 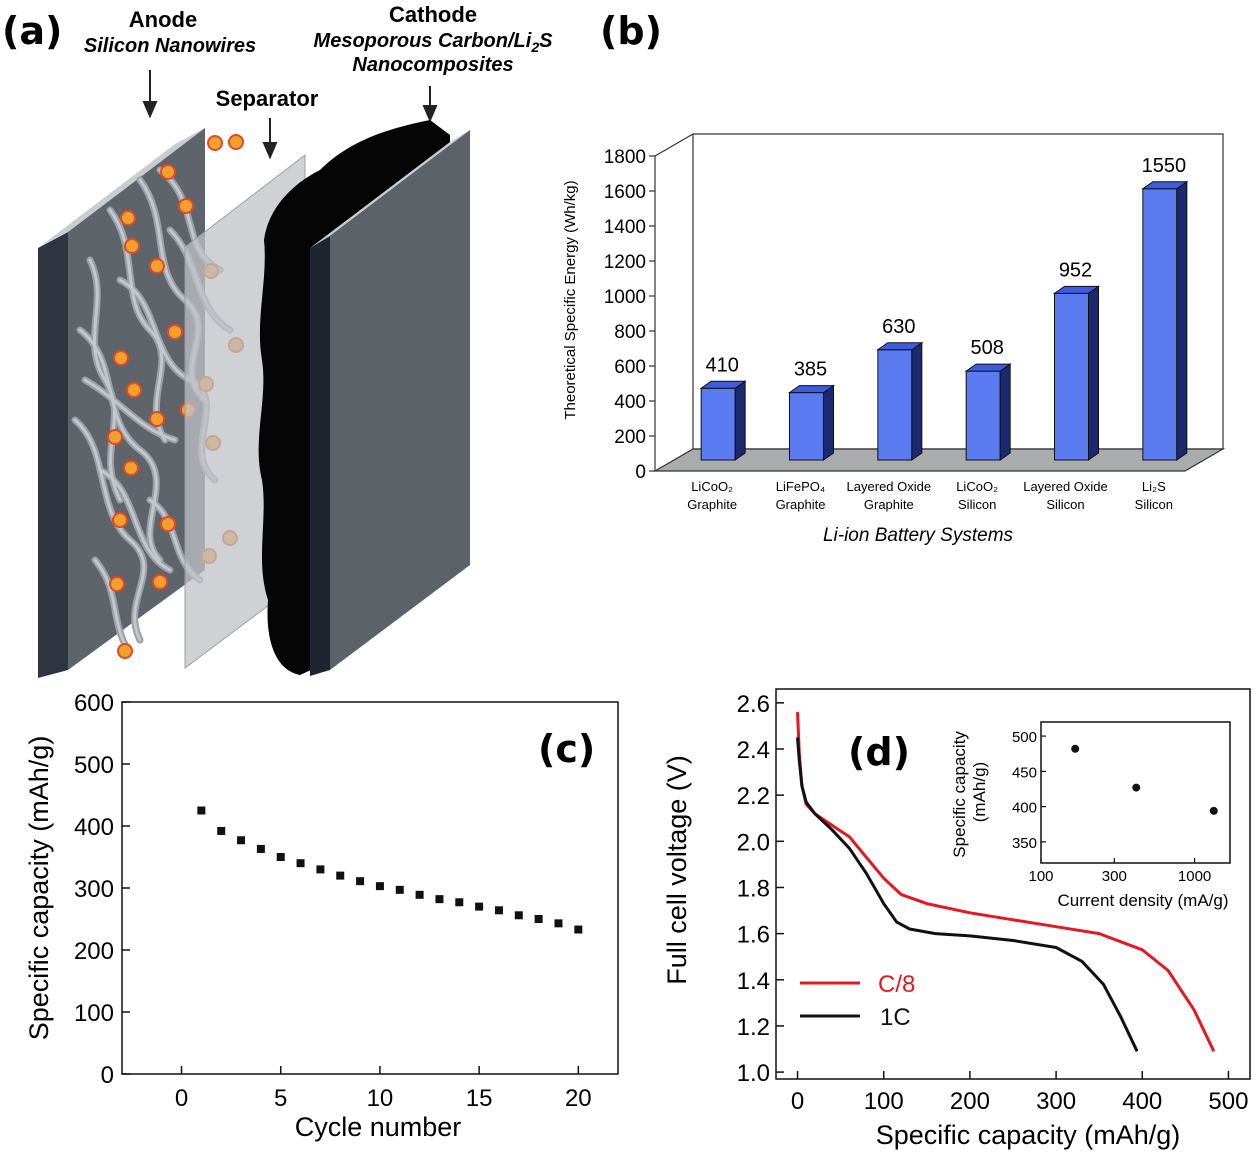 I want to click on inset-chart-frame, so click(x=1135, y=792).